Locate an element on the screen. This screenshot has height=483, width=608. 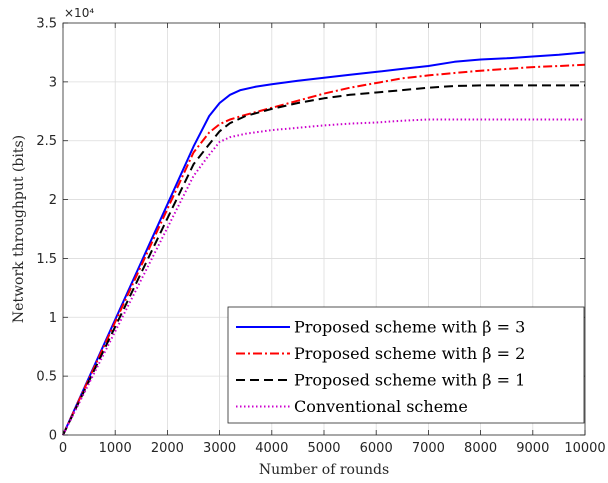
x-tick-label: 8000 is located at coordinates (480, 448).